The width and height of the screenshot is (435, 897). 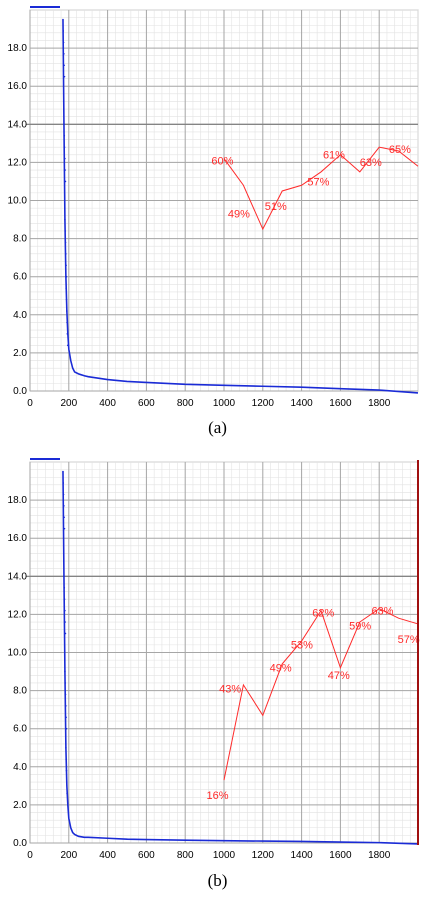 What do you see at coordinates (217, 427) in the screenshot?
I see `panel-label-a: (a)` at bounding box center [217, 427].